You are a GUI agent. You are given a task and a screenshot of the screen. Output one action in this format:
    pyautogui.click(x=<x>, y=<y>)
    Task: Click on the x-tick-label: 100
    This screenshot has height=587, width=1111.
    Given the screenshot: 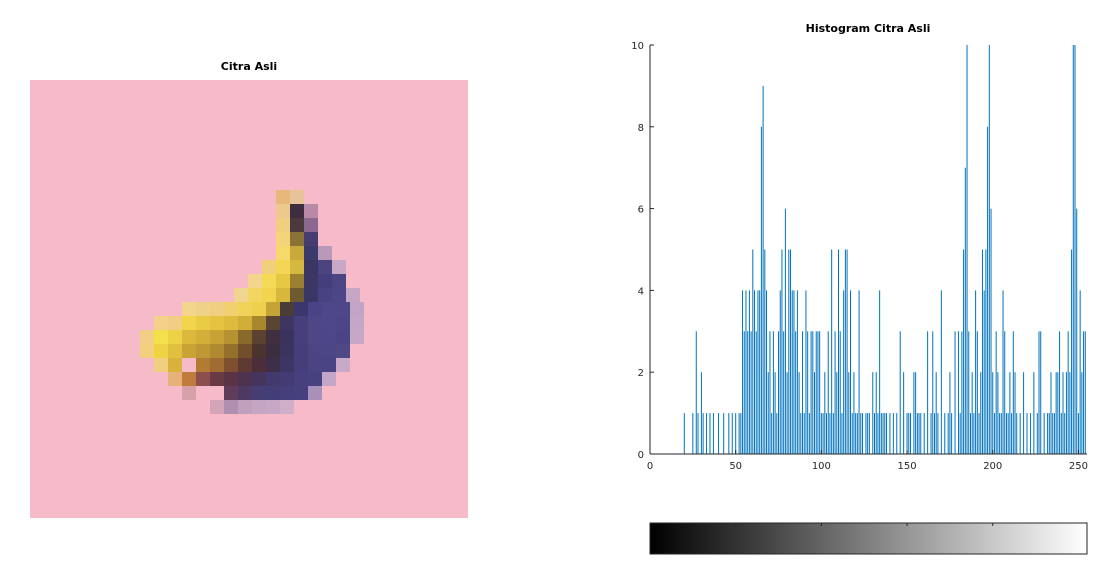 What is the action you would take?
    pyautogui.click(x=821, y=466)
    